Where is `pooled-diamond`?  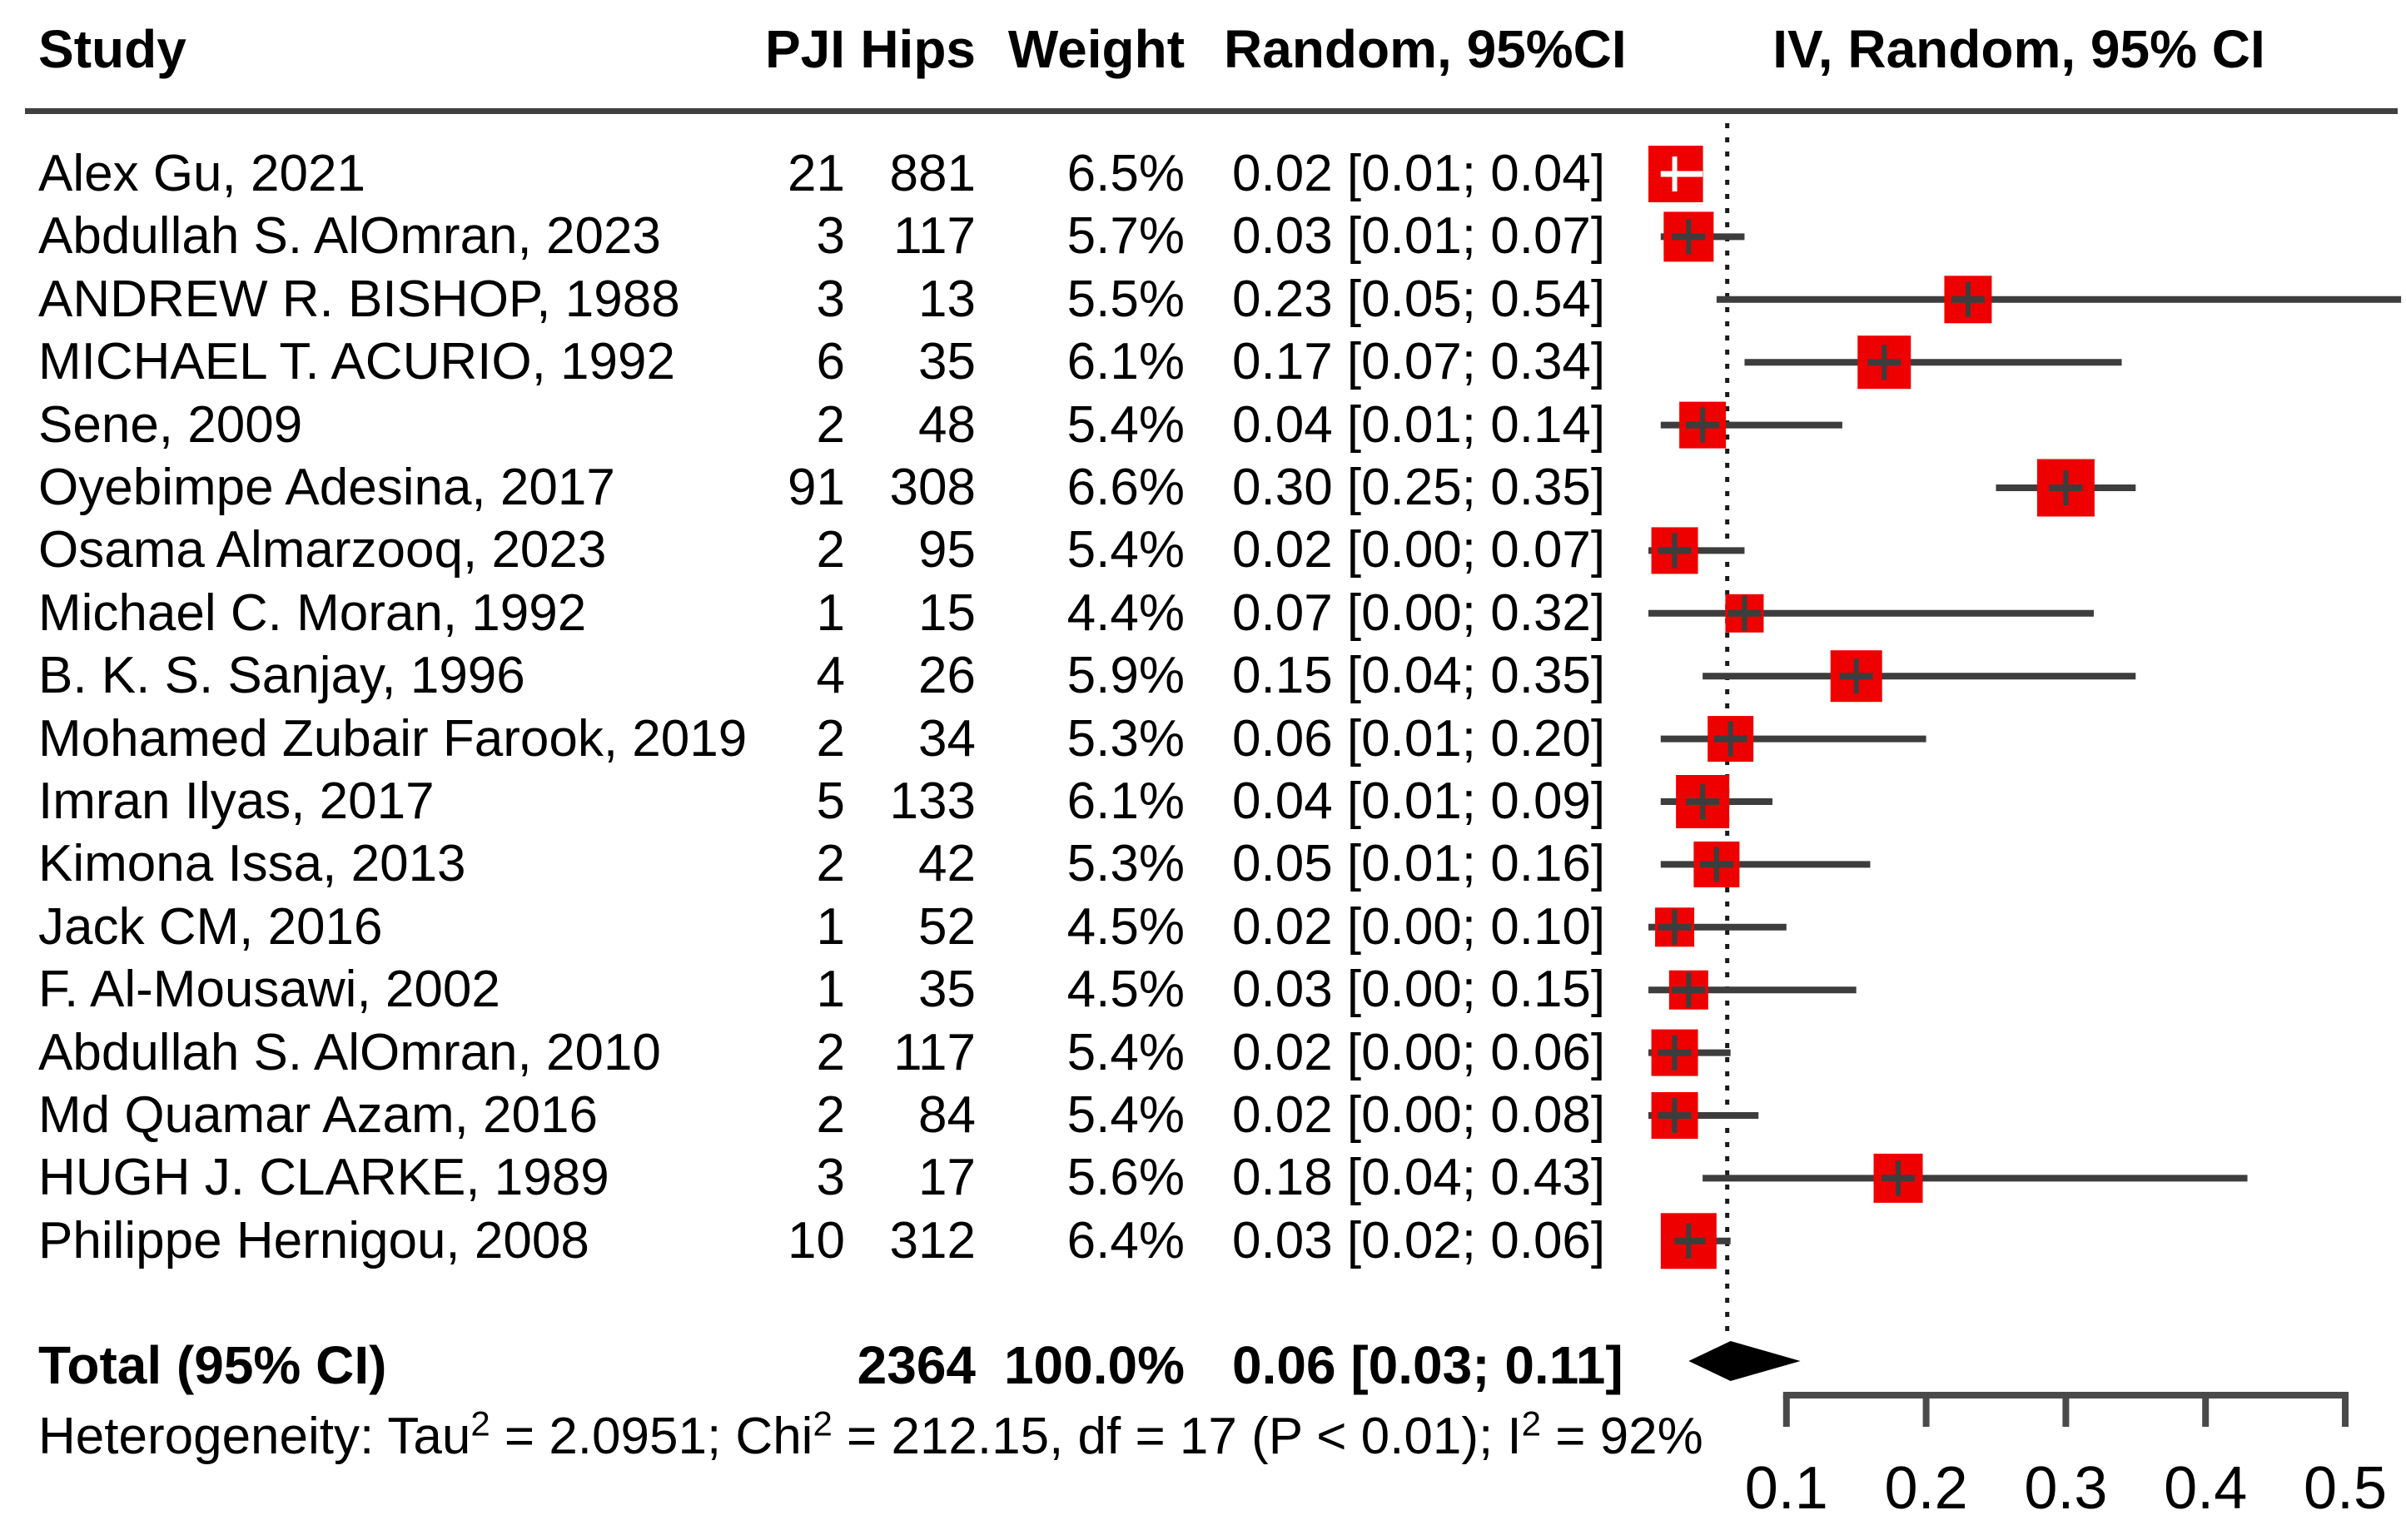
pooled-diamond is located at coordinates (1745, 1361).